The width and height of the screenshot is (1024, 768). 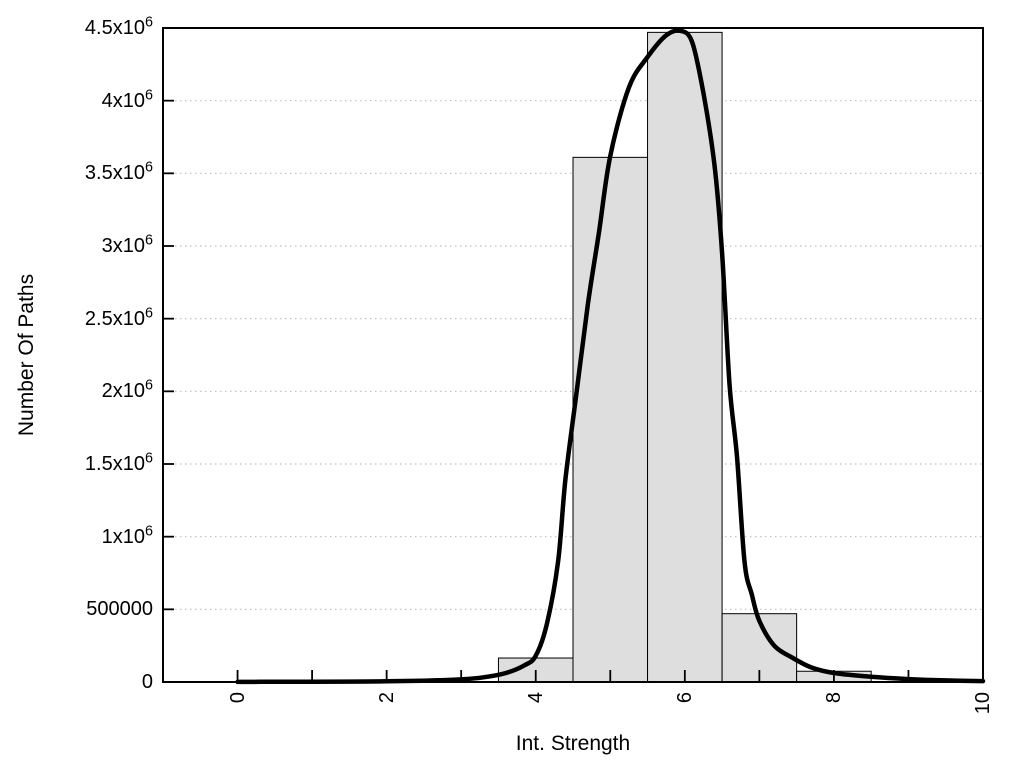 I want to click on y-tick-label: 2.5x10⁶, so click(x=118, y=317).